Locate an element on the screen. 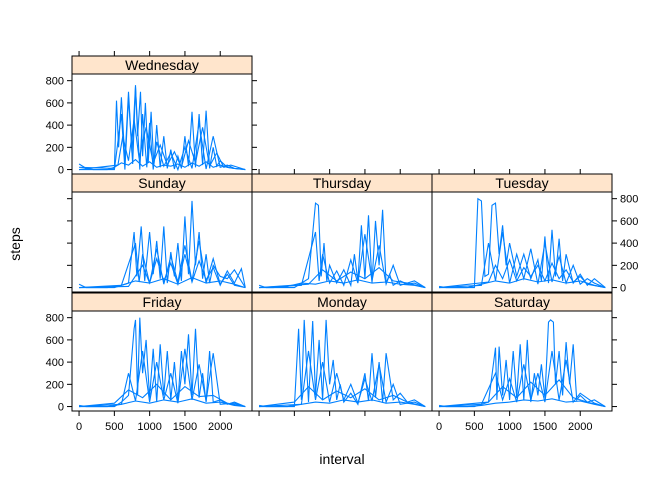 The width and height of the screenshot is (672, 480). x-axis-title: interval is located at coordinates (341, 459).